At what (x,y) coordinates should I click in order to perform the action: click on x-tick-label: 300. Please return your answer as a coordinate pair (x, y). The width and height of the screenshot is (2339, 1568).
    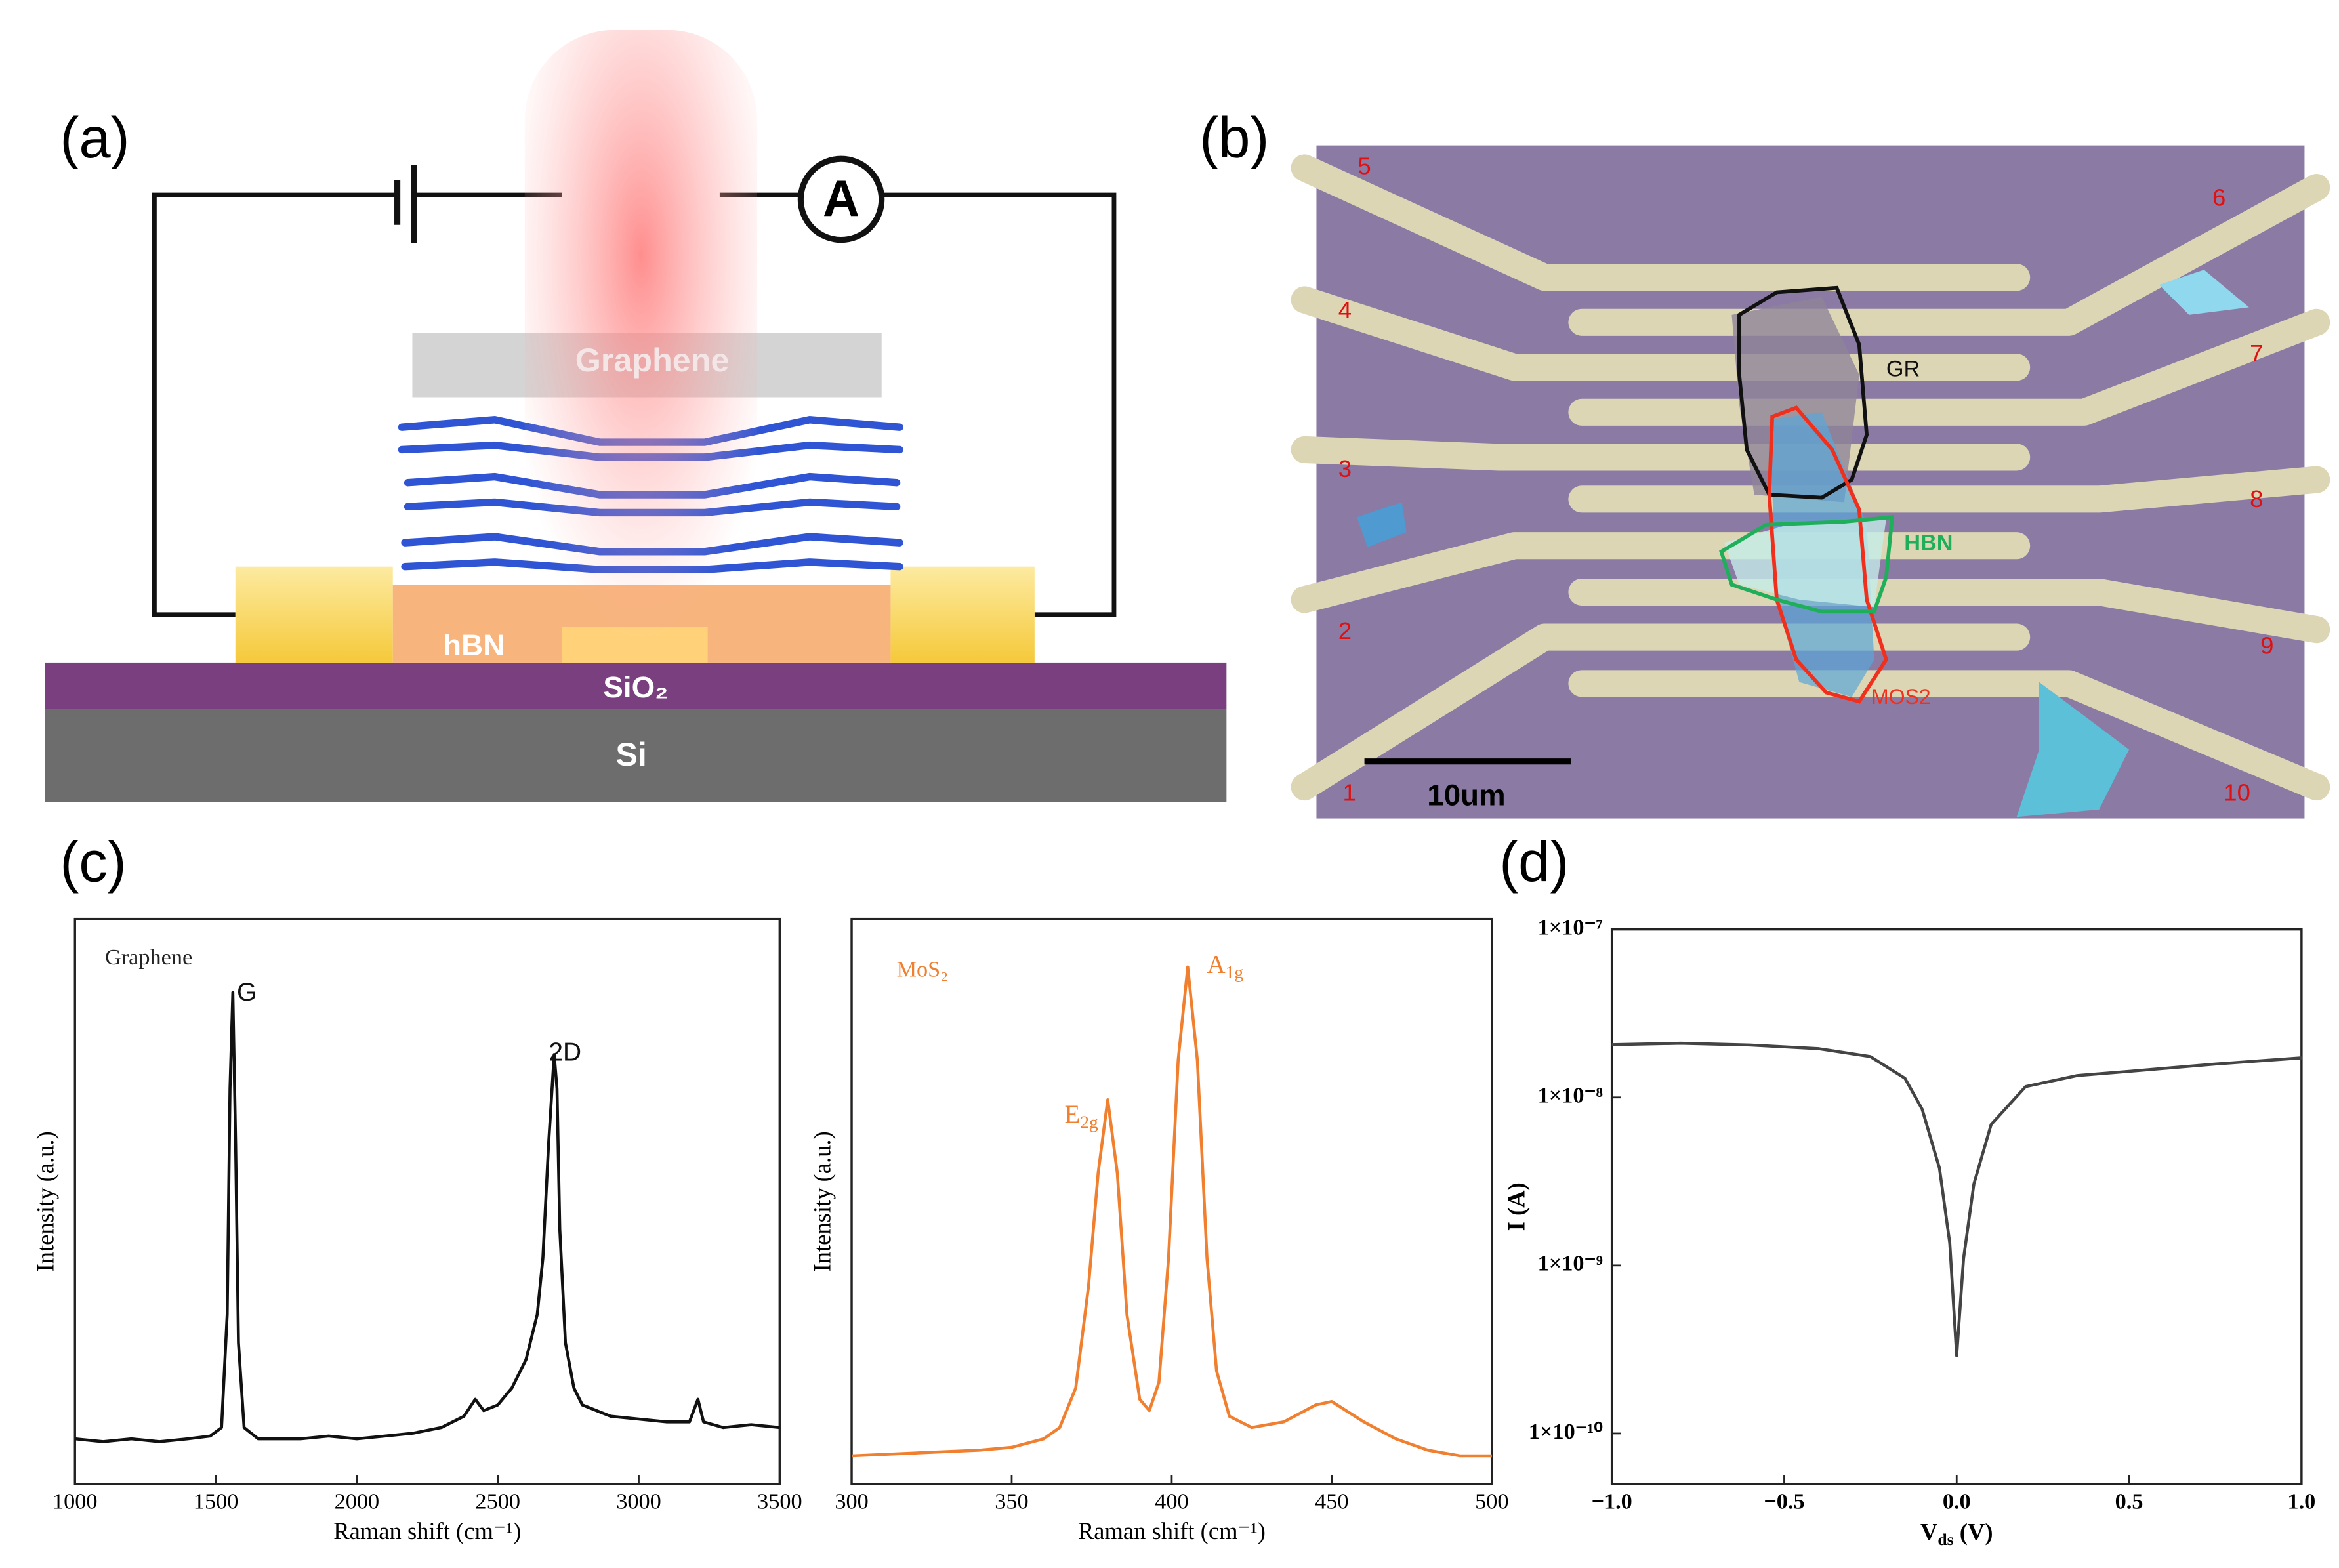
    Looking at the image, I should click on (851, 1502).